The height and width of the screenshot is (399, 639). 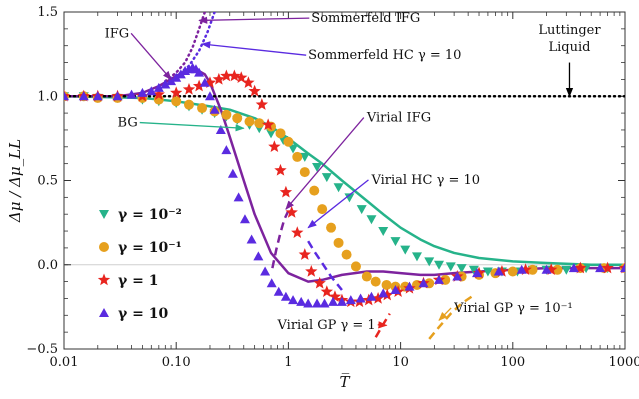 What do you see at coordinates (47, 96) in the screenshot?
I see `y-tick-label: 1.0` at bounding box center [47, 96].